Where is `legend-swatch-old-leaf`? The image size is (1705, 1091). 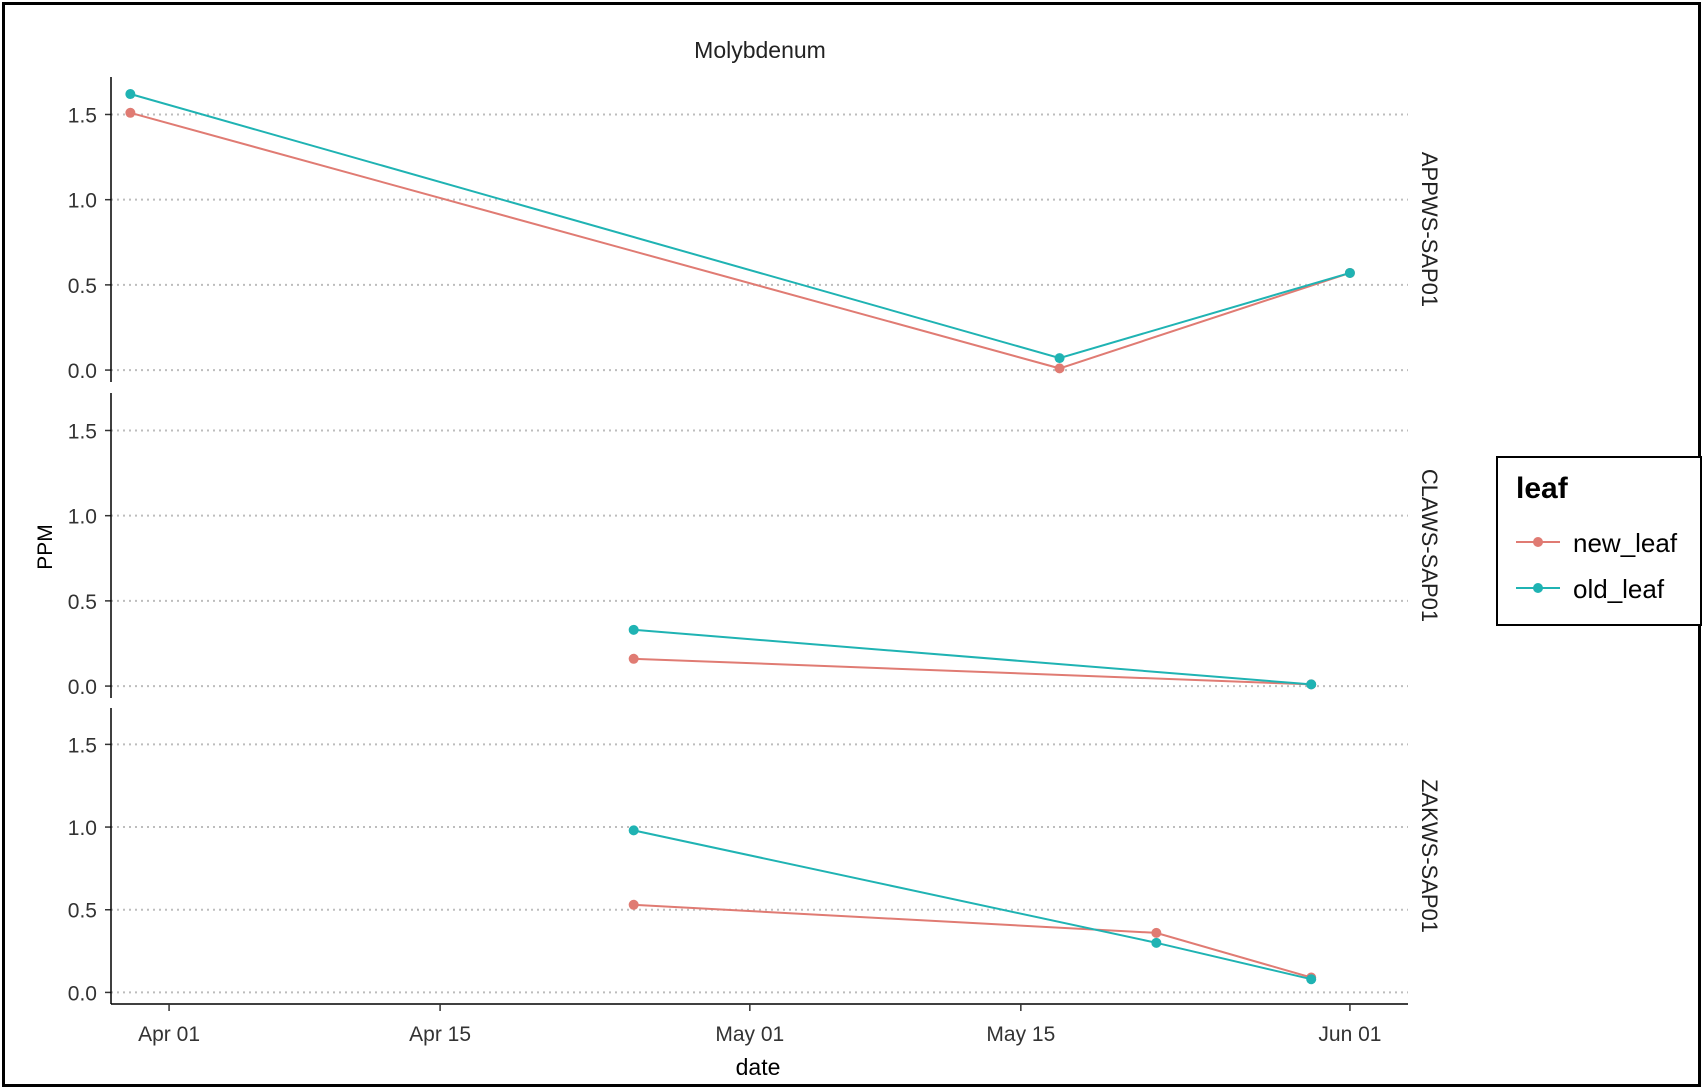
legend-swatch-old-leaf is located at coordinates (1538, 588).